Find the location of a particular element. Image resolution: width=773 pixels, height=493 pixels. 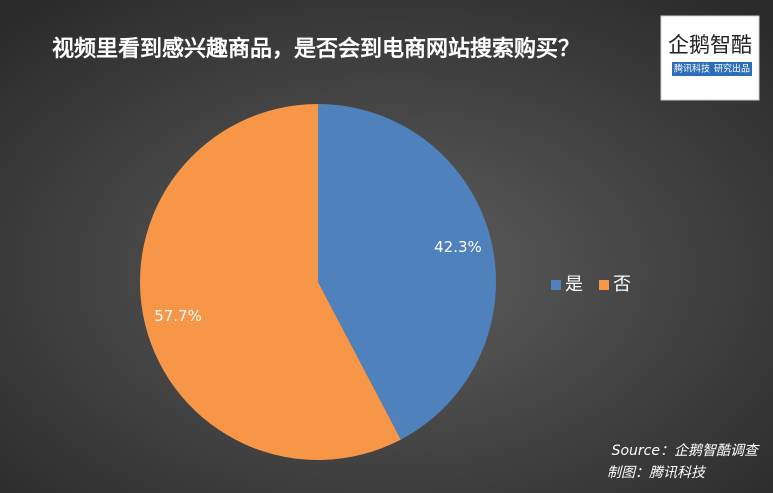

logo-box is located at coordinates (710, 58).